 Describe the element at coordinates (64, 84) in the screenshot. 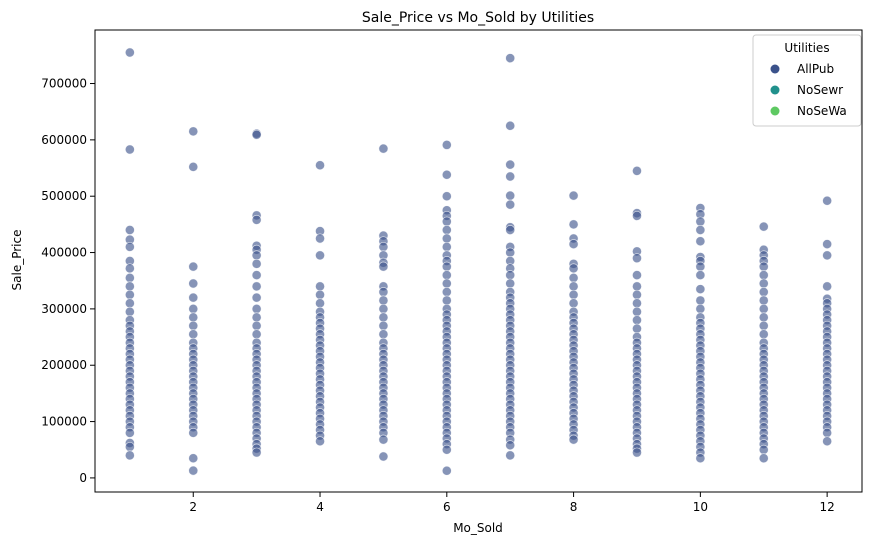

I see `y-tick-label: 700000` at that location.